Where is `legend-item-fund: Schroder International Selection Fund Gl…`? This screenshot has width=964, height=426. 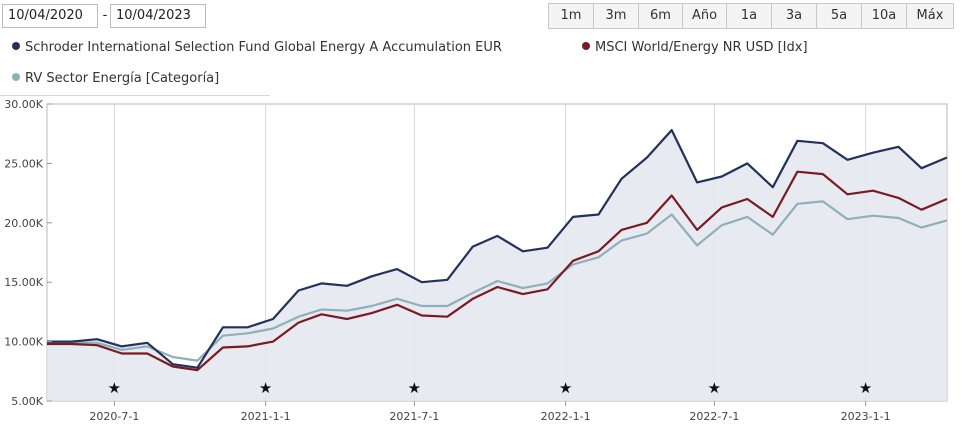 legend-item-fund: Schroder International Selection Fund Gl… is located at coordinates (257, 48).